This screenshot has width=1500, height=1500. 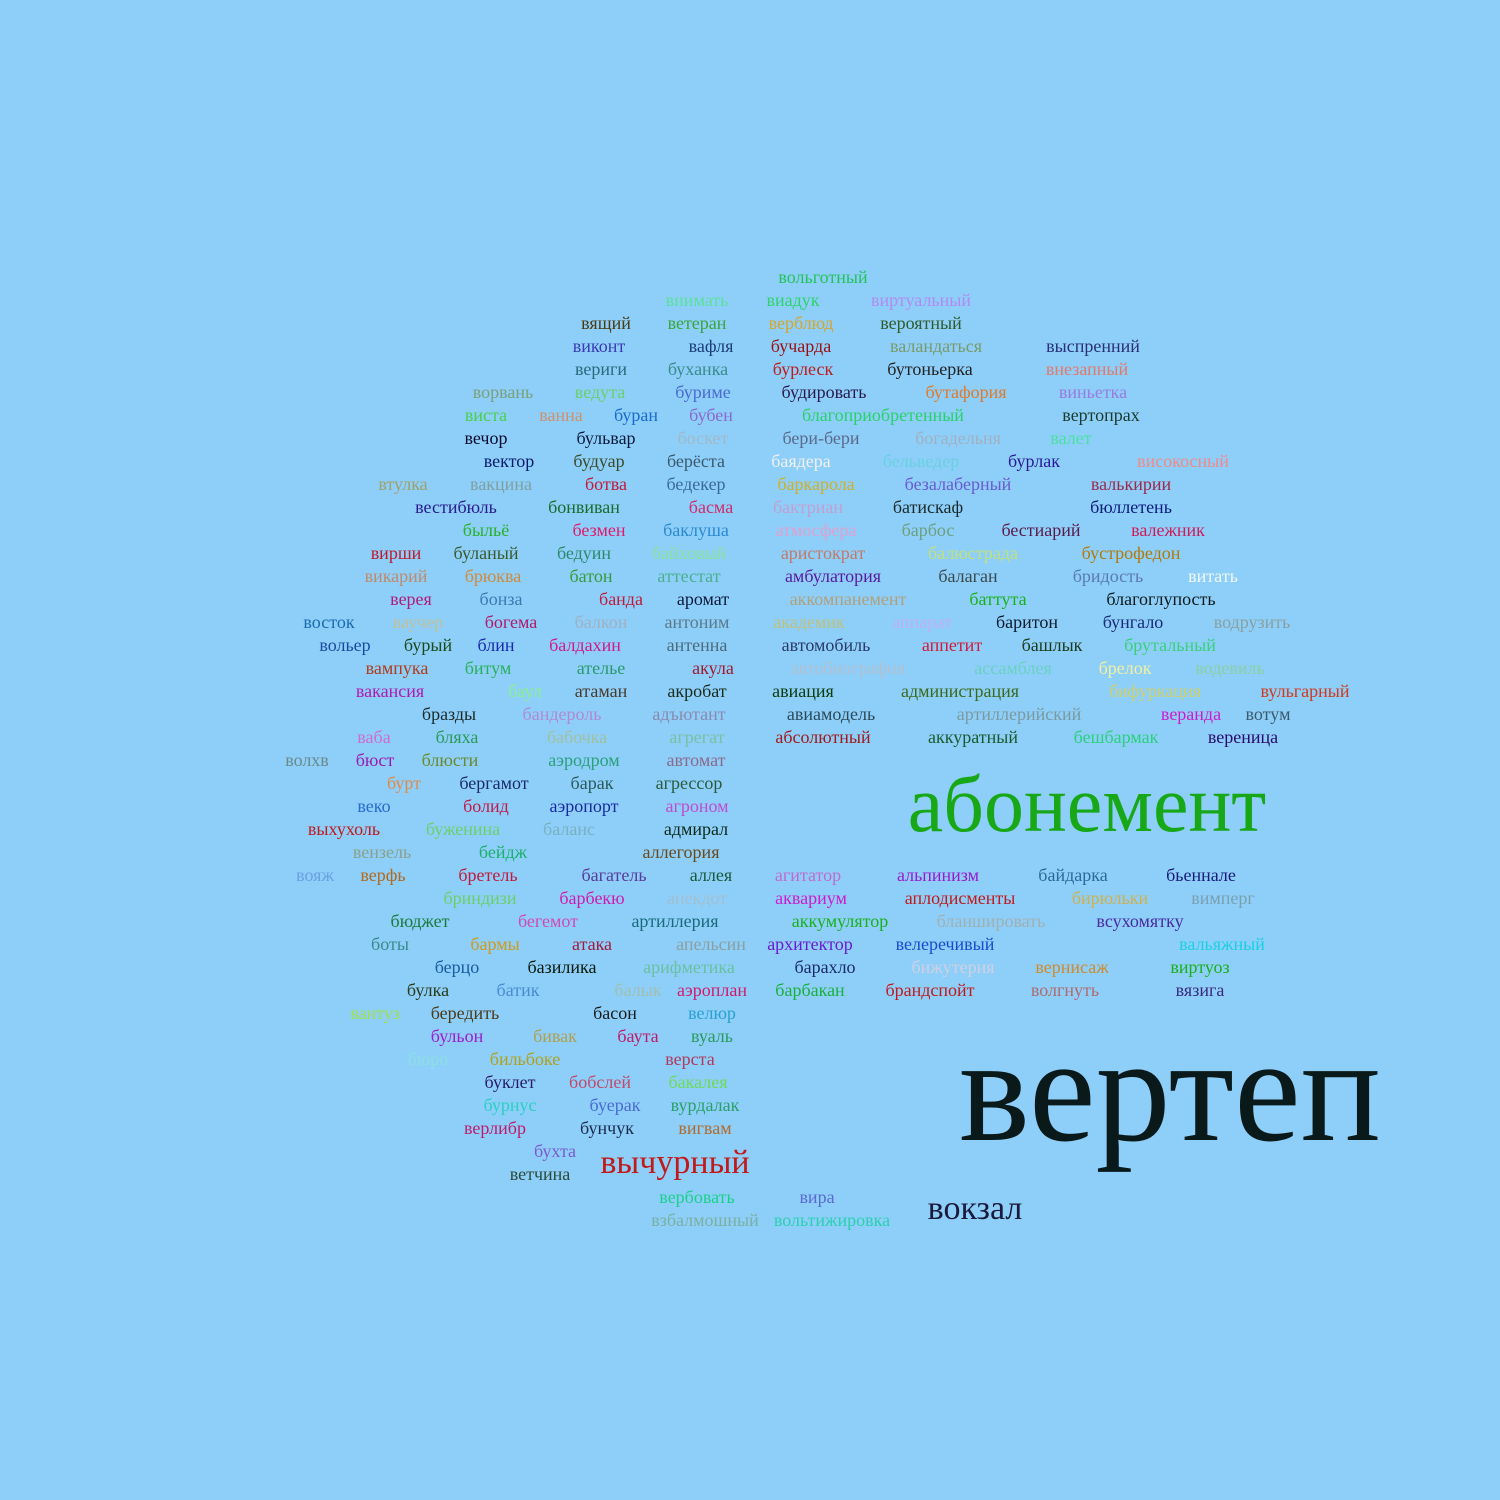 I want to click on cloud-word: баядера, so click(x=801, y=461).